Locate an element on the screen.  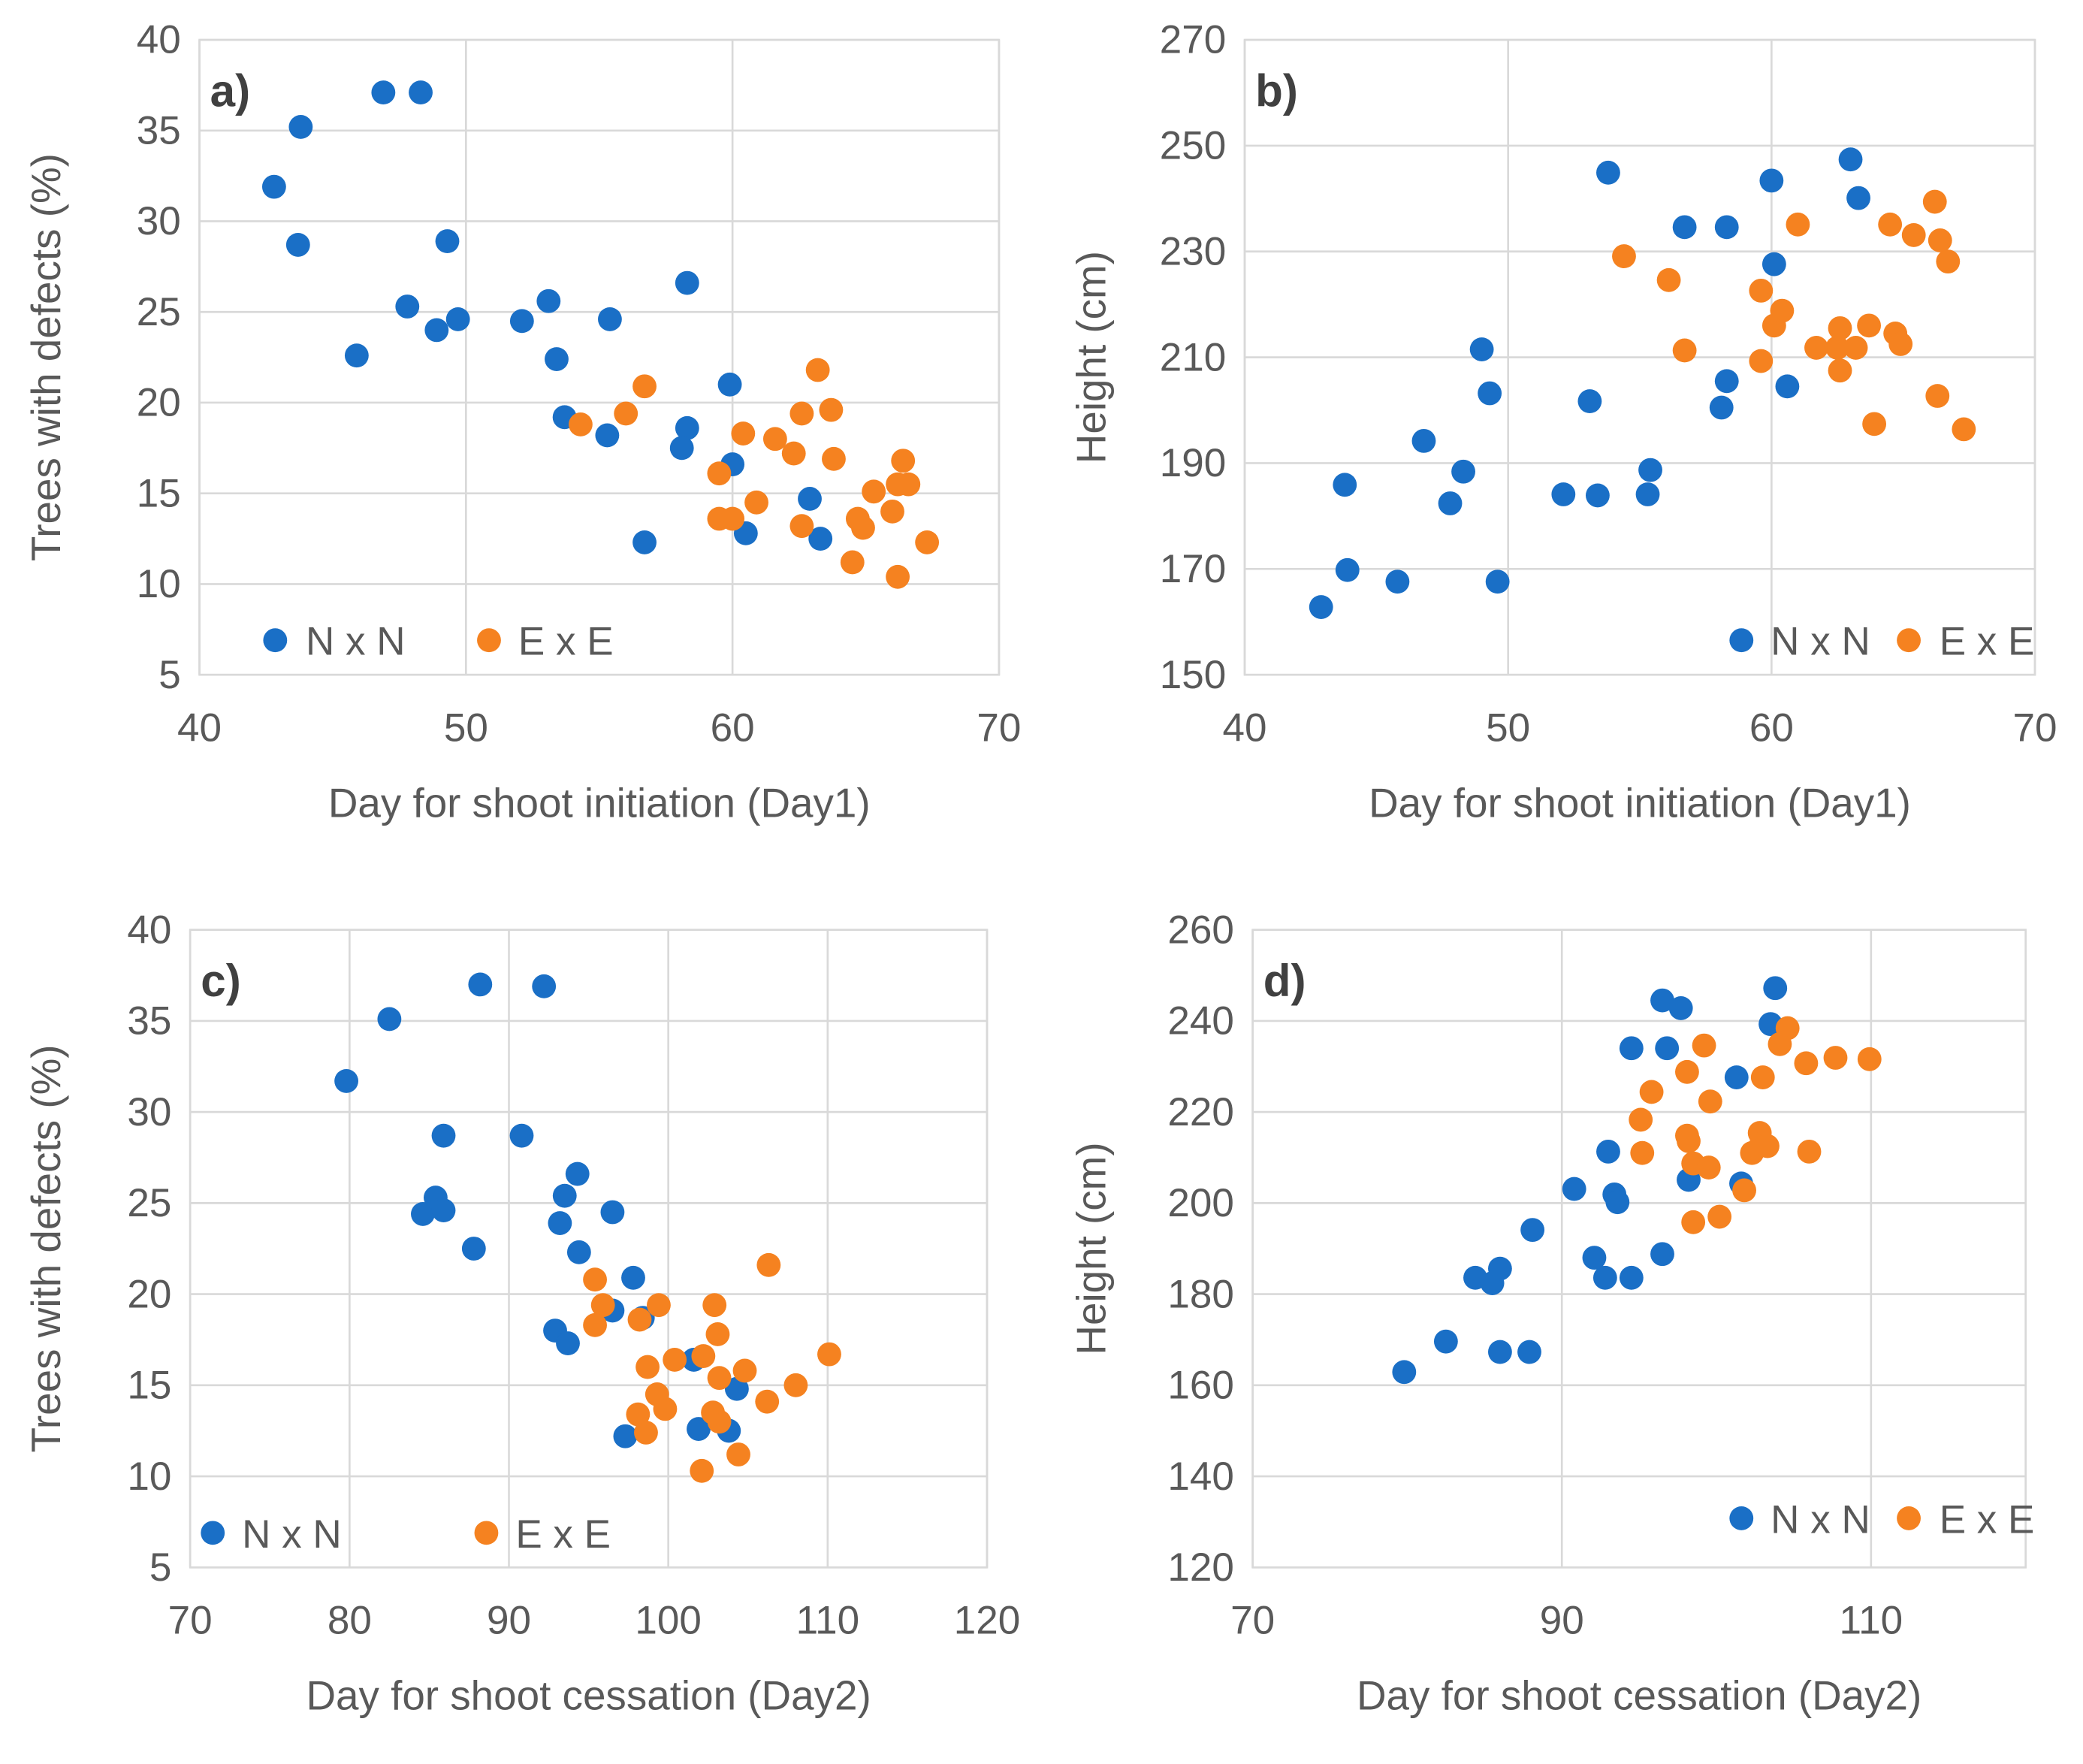
y-tick-label: 40 is located at coordinates (159, 40).